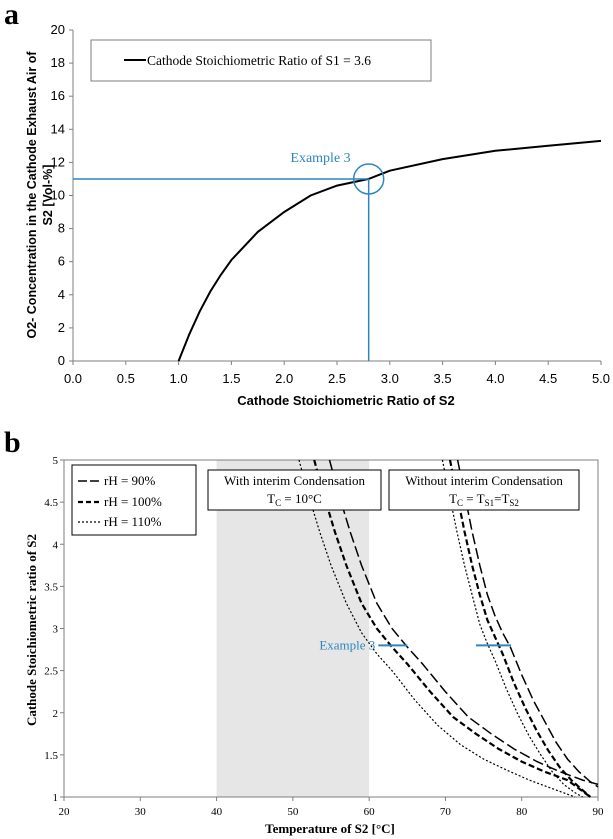 The image size is (613, 839). Describe the element at coordinates (443, 378) in the screenshot. I see `panel-a-x-tick-label: 3.5` at that location.